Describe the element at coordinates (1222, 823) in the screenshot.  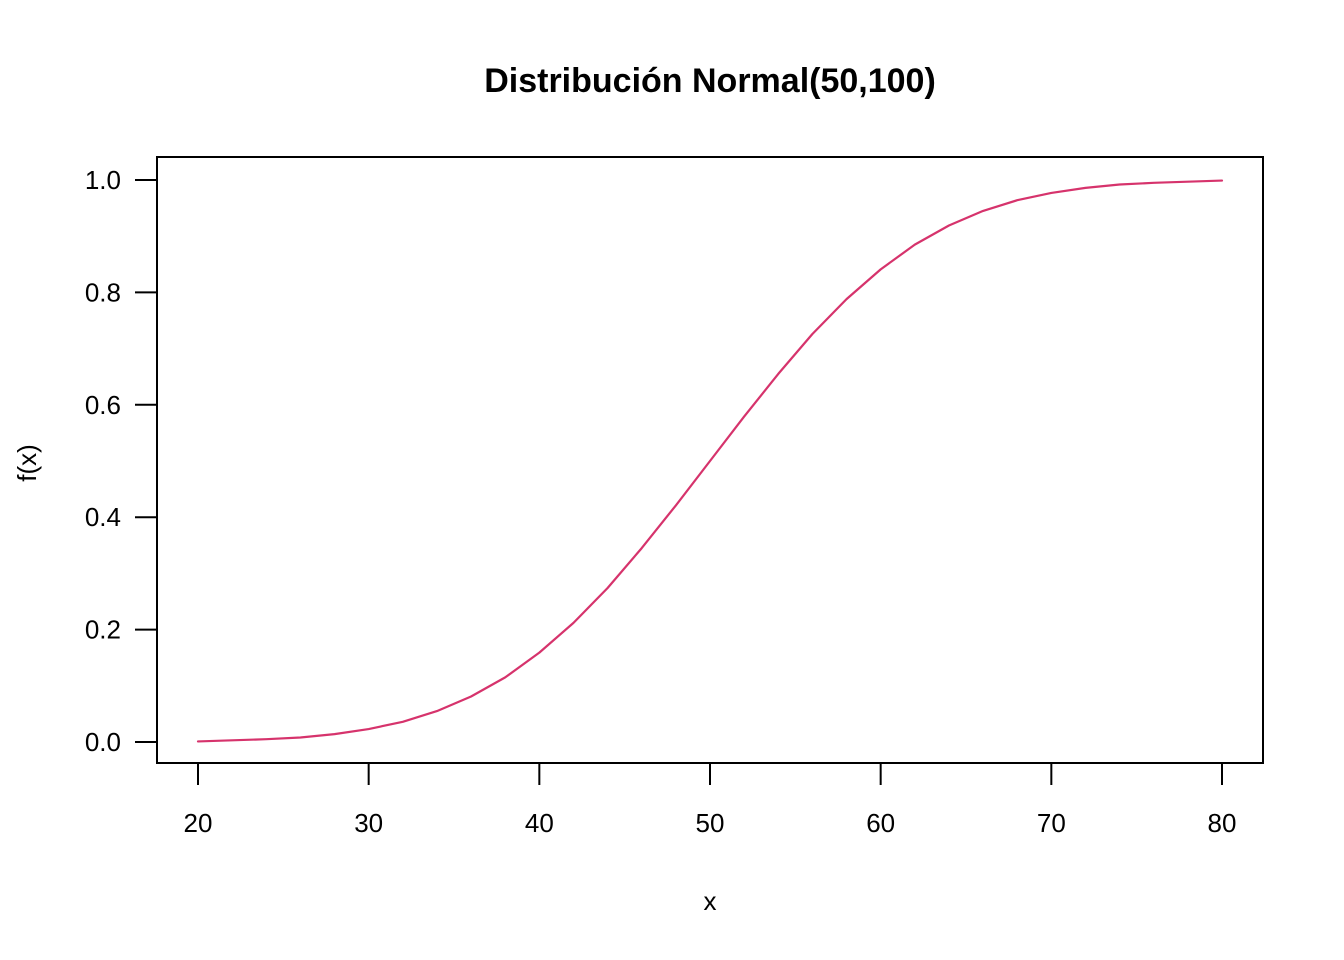
I see `x-tick-label: 80` at that location.